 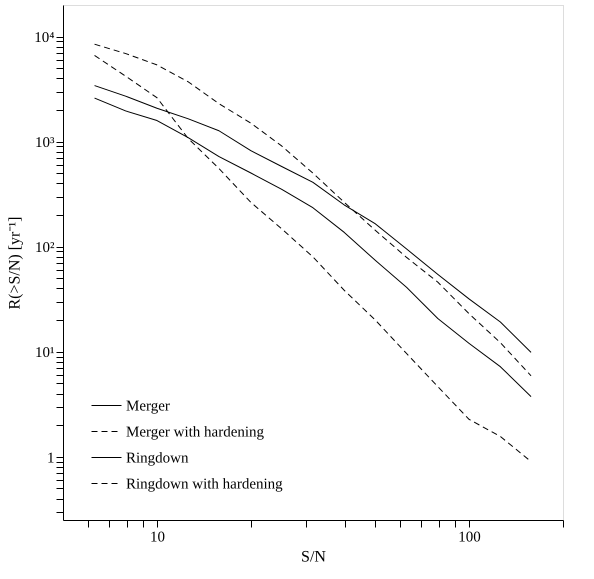 What do you see at coordinates (148, 406) in the screenshot?
I see `legend-label: Merger` at bounding box center [148, 406].